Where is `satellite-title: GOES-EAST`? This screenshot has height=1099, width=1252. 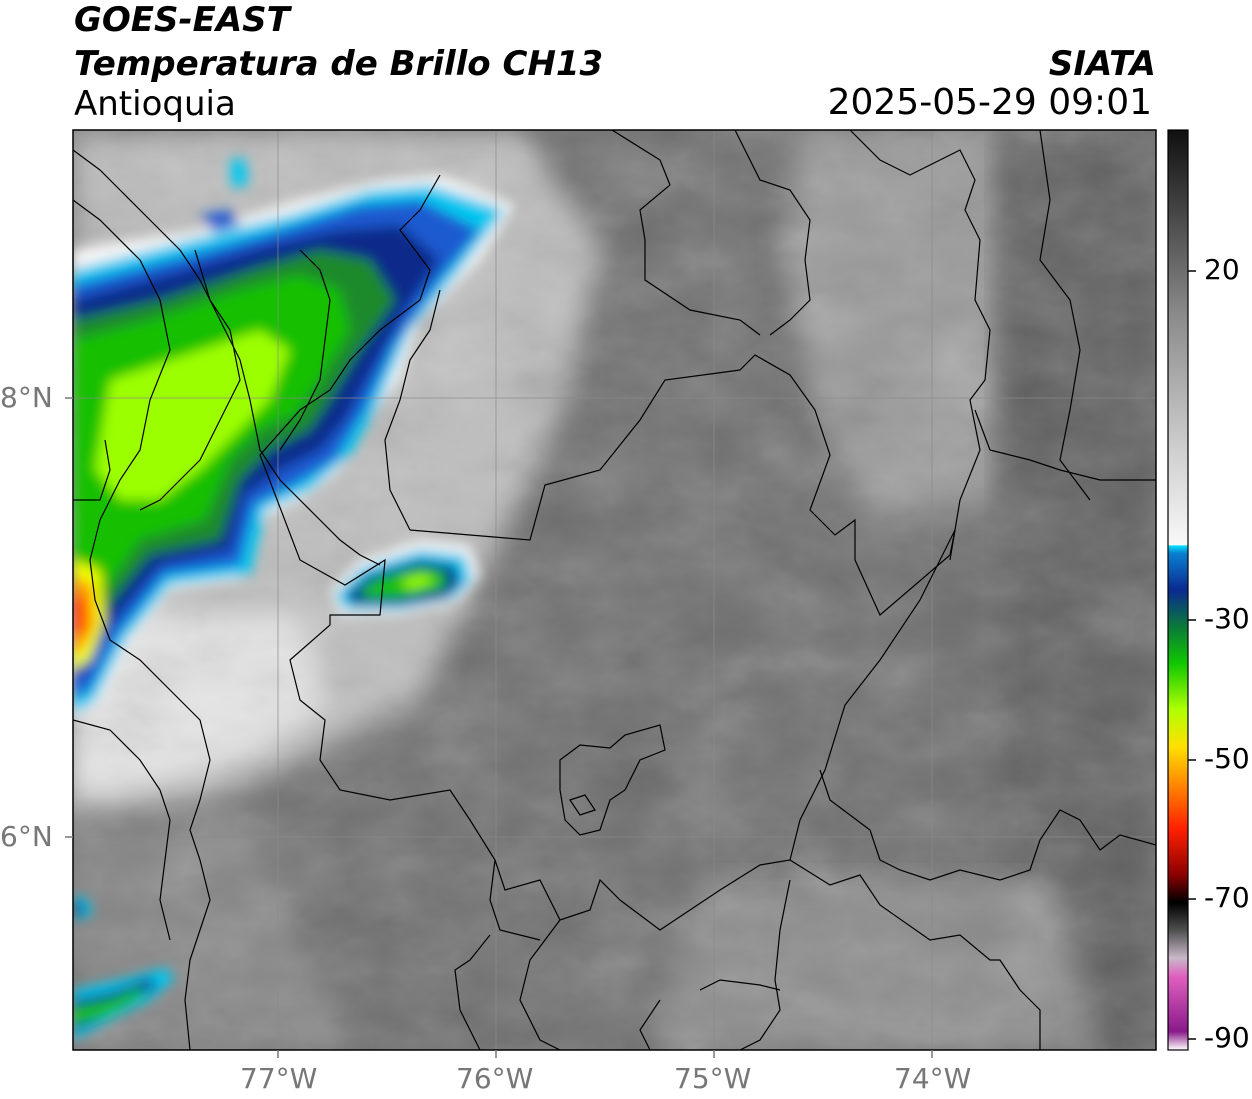
satellite-title: GOES-EAST is located at coordinates (182, 20).